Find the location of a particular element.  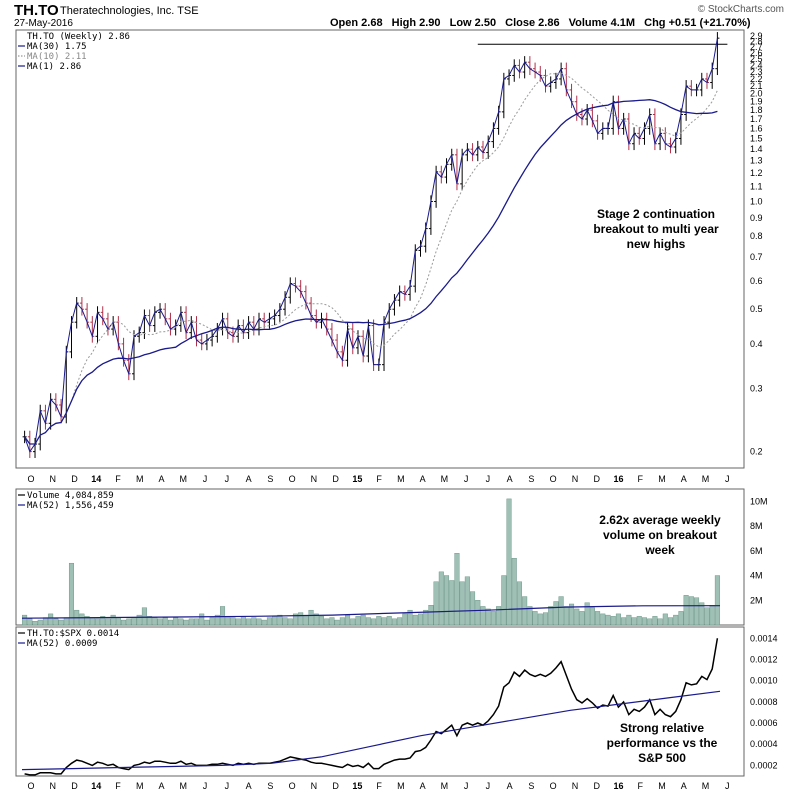

rs-x-tick-5: M is located at coordinates (140, 786).